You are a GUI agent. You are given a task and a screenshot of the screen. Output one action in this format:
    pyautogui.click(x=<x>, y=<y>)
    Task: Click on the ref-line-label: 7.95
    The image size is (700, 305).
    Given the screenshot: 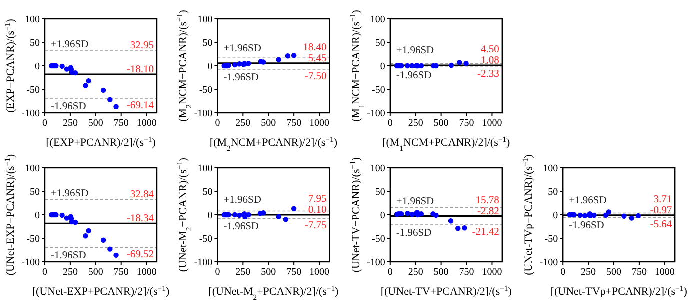 What is the action you would take?
    pyautogui.click(x=317, y=199)
    